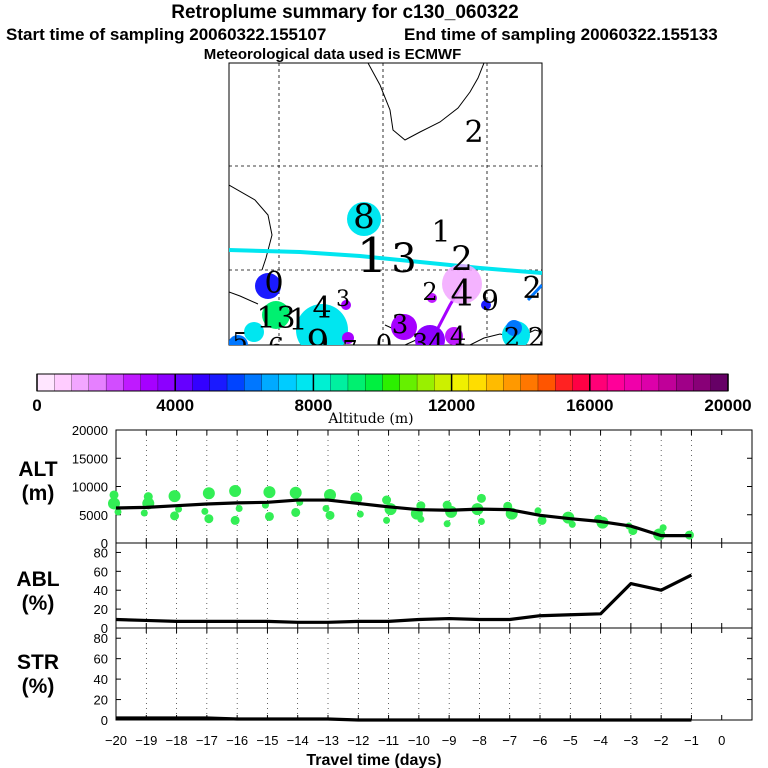  What do you see at coordinates (313, 405) in the screenshot?
I see `colorbar-tick: 8000` at bounding box center [313, 405].